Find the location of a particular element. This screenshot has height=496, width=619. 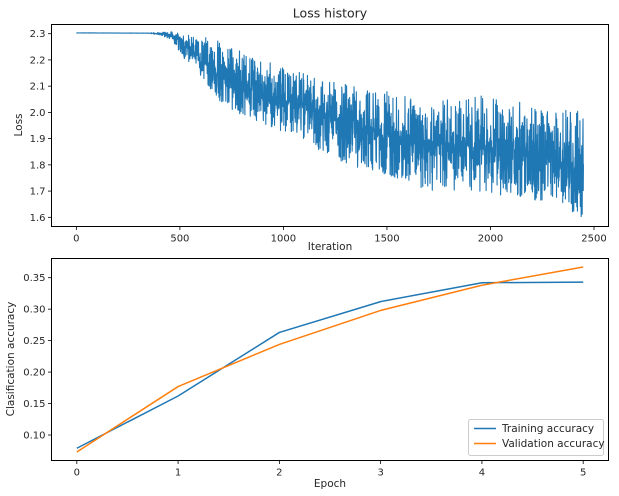

accuracy-legend: Training accuracy Validation accuracy is located at coordinates (536, 437).